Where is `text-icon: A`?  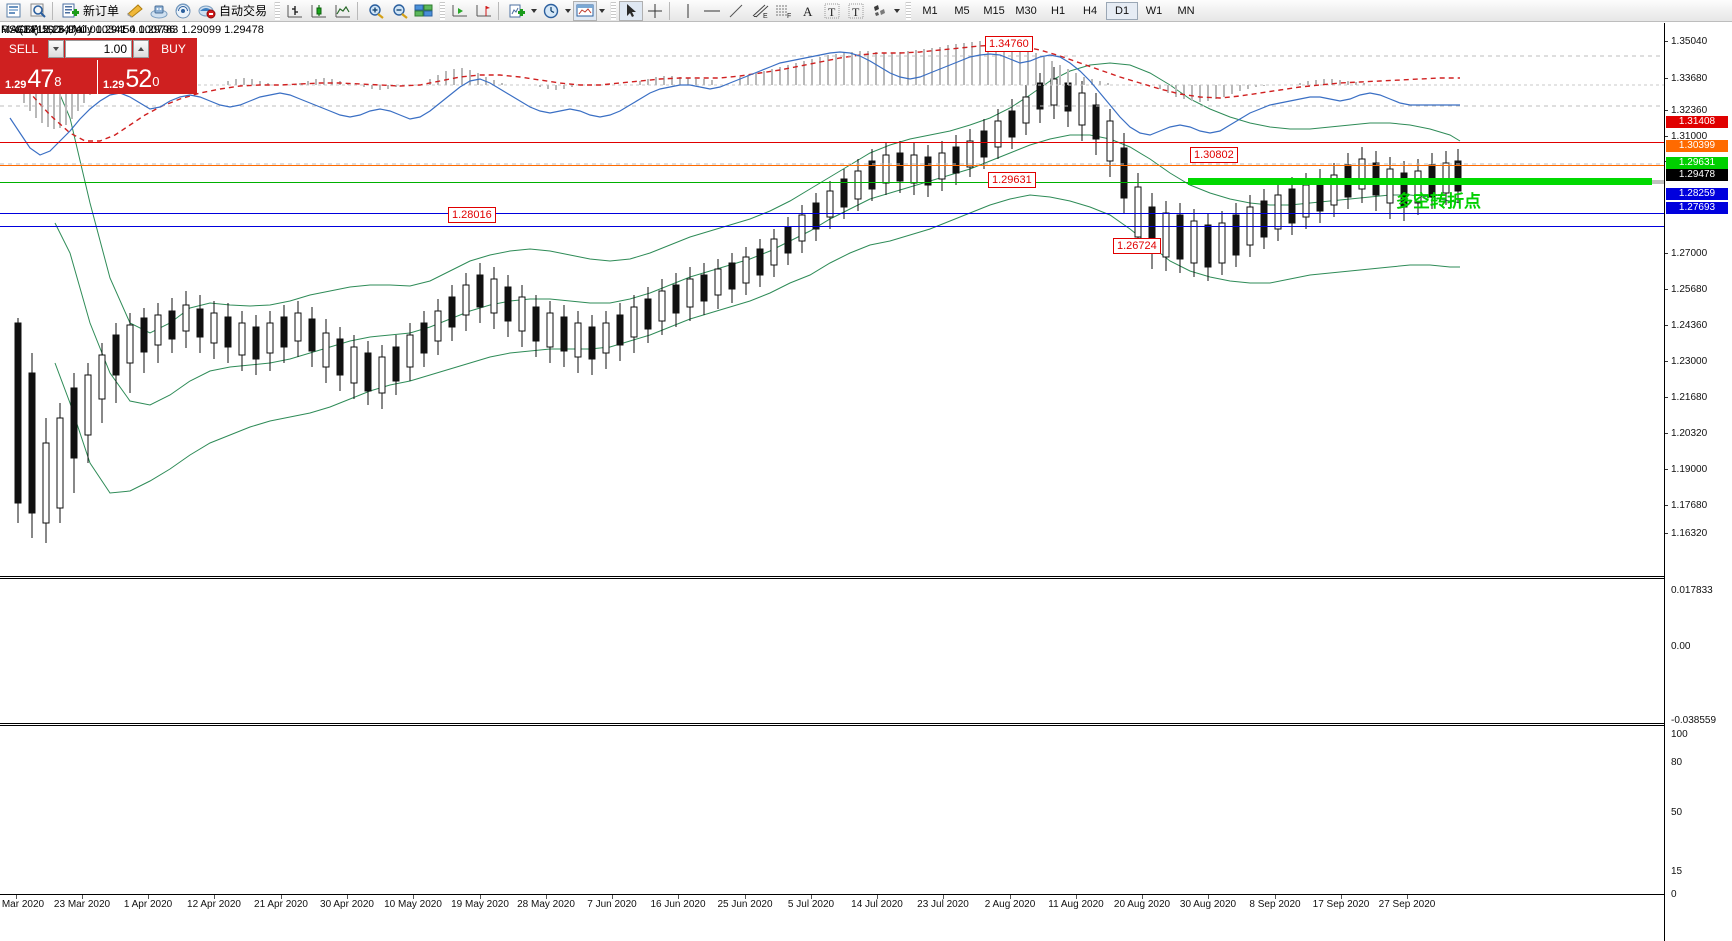
text-icon: A is located at coordinates (808, 11).